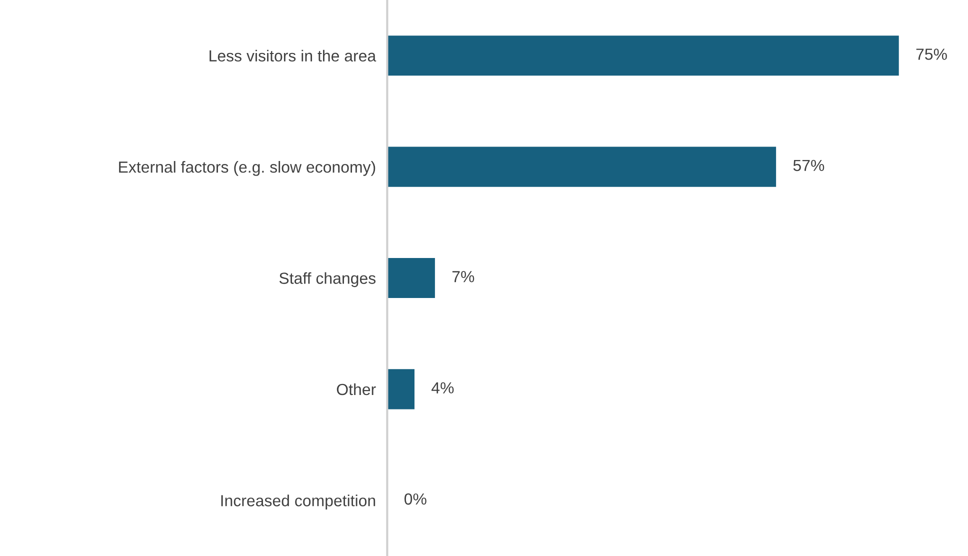 The image size is (968, 556). I want to click on y-tick-label: Other, so click(356, 389).